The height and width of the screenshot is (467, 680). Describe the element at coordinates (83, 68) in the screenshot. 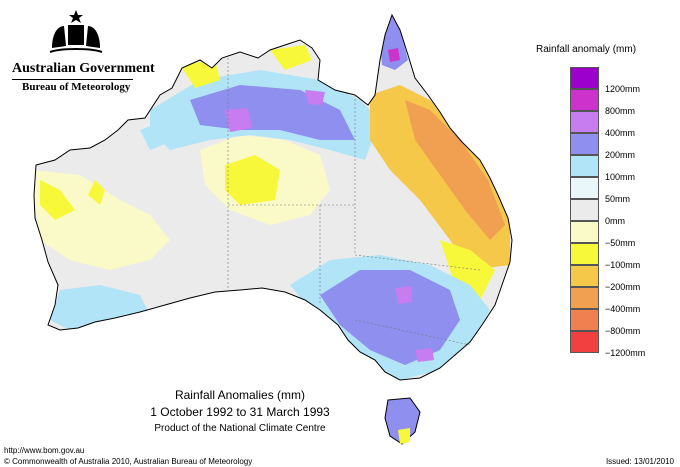

I see `government-name: Australian Government` at that location.